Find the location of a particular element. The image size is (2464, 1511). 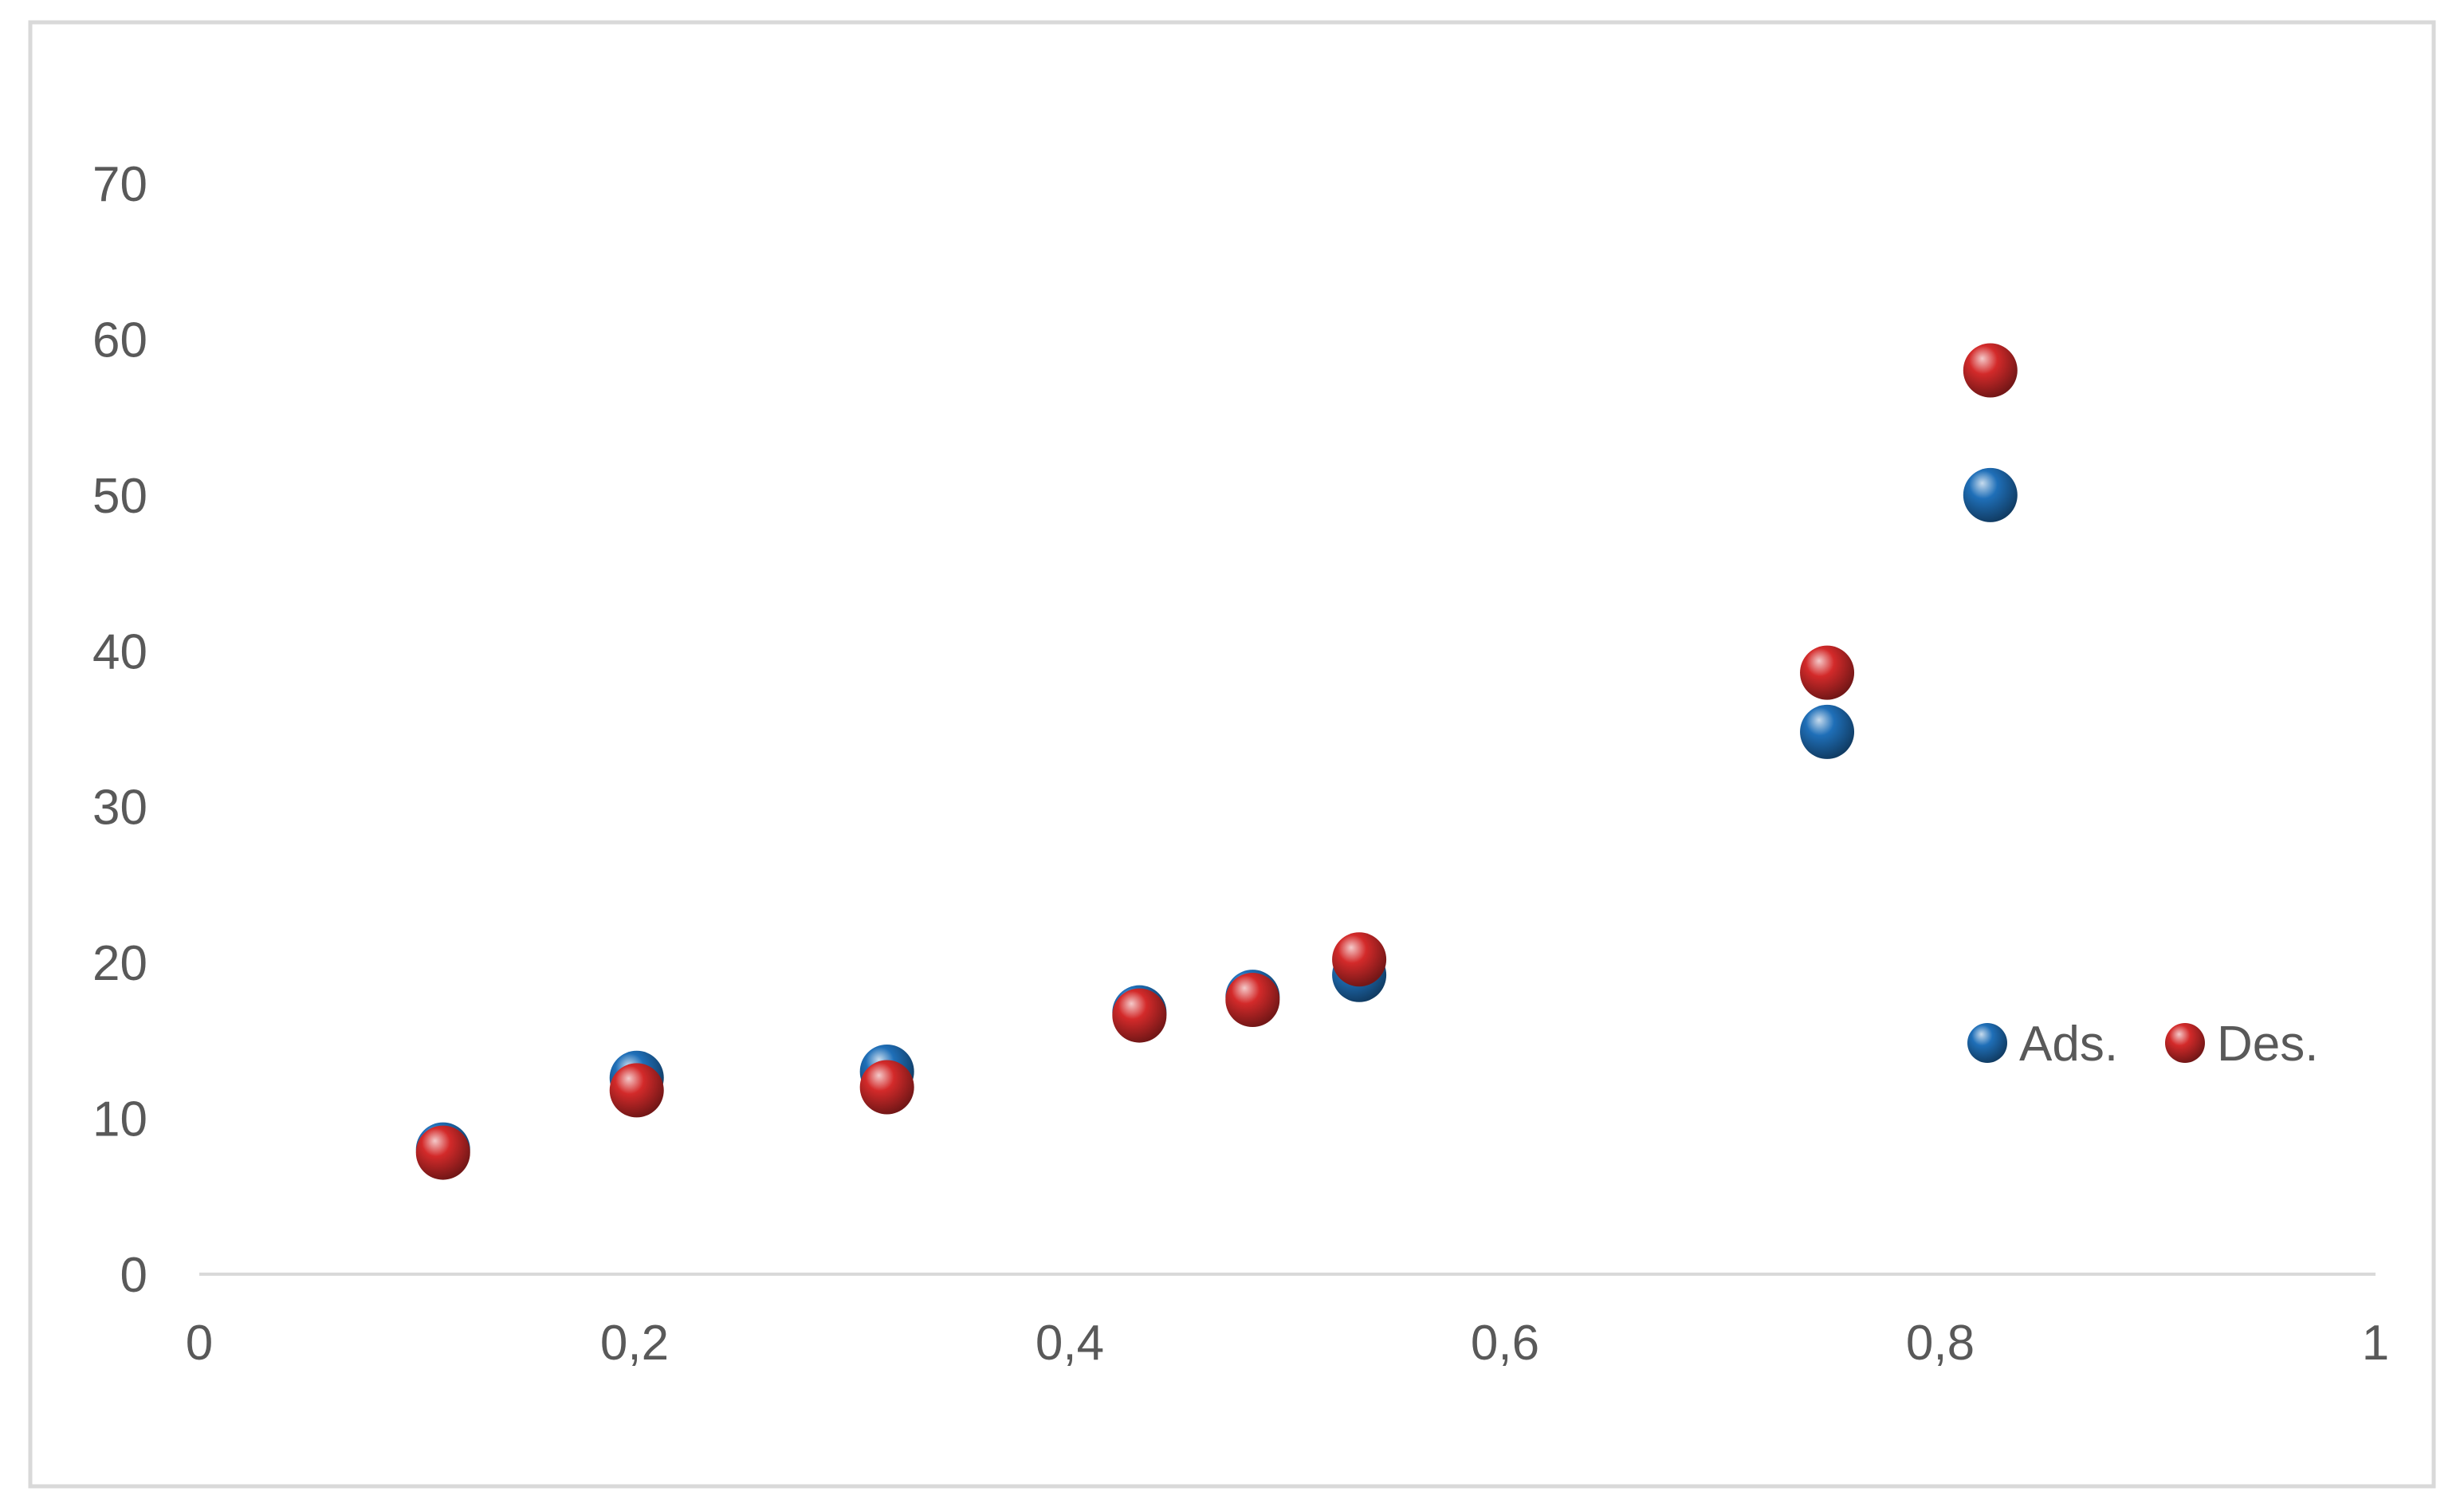

y-tick-label: 0 is located at coordinates (134, 1275).